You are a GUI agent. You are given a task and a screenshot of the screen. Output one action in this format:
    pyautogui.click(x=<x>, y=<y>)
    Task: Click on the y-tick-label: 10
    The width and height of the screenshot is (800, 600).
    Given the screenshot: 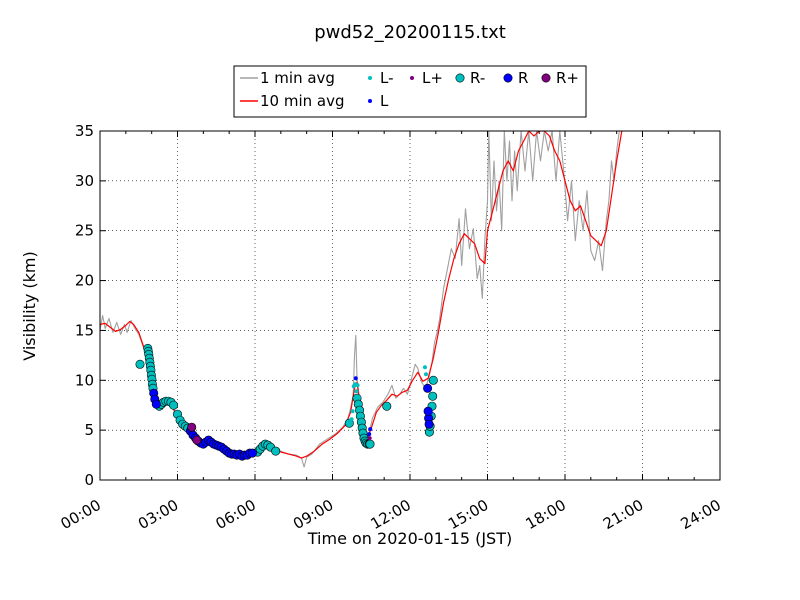 What is the action you would take?
    pyautogui.click(x=84, y=380)
    